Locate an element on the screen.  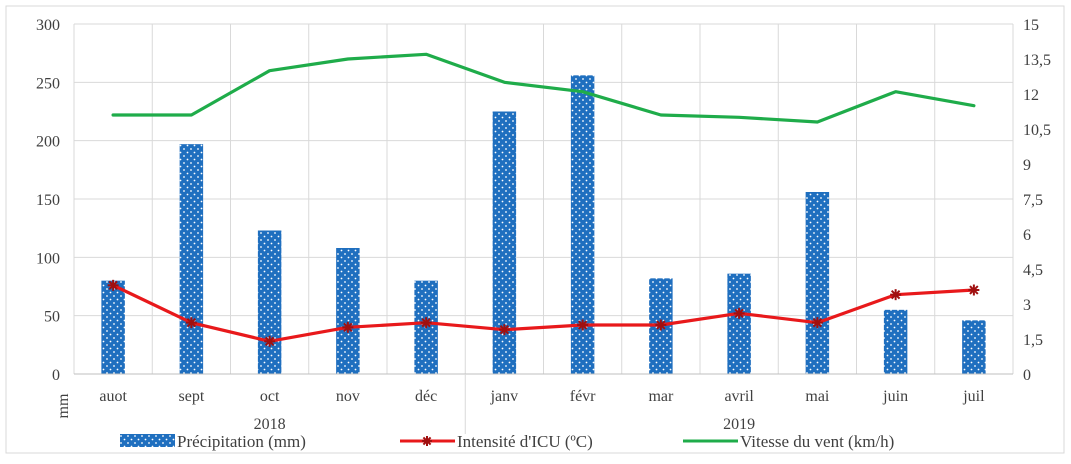
legend-item: Précipitation (mm) is located at coordinates (213, 441).